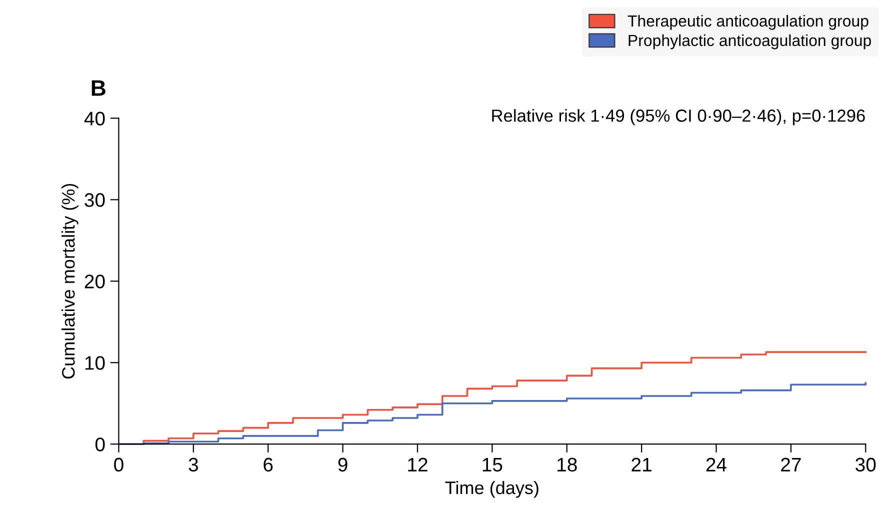 The image size is (886, 514). I want to click on x-tick-label: 3, so click(193, 465).